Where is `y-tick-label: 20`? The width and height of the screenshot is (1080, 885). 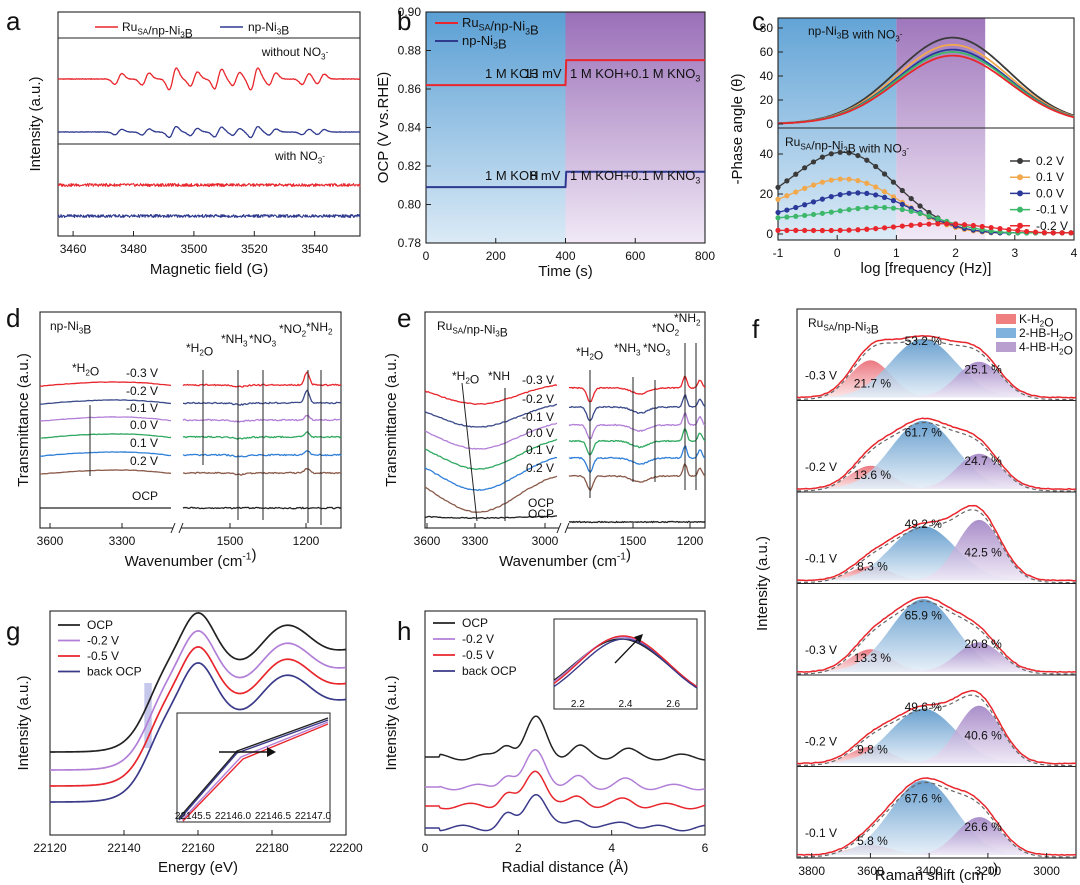 y-tick-label: 20 is located at coordinates (767, 100).